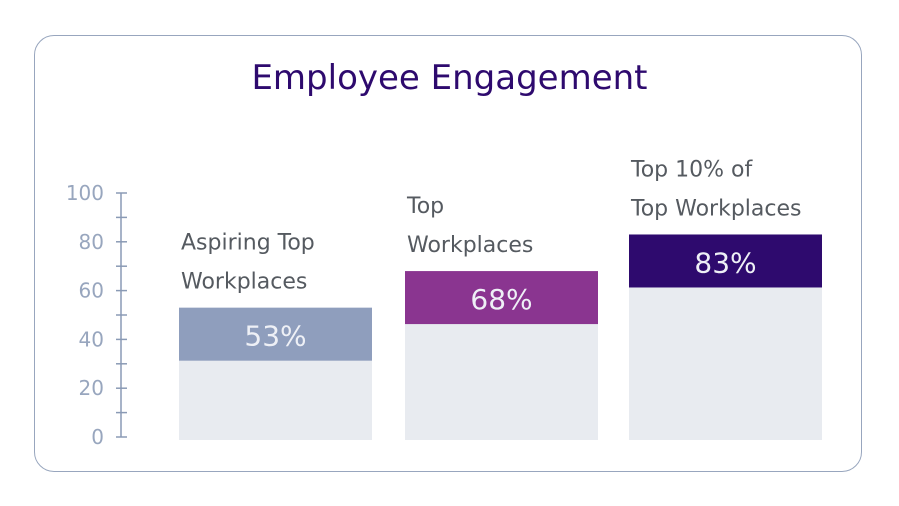  What do you see at coordinates (449, 78) in the screenshot?
I see `chart-title: Employee Engagement` at bounding box center [449, 78].